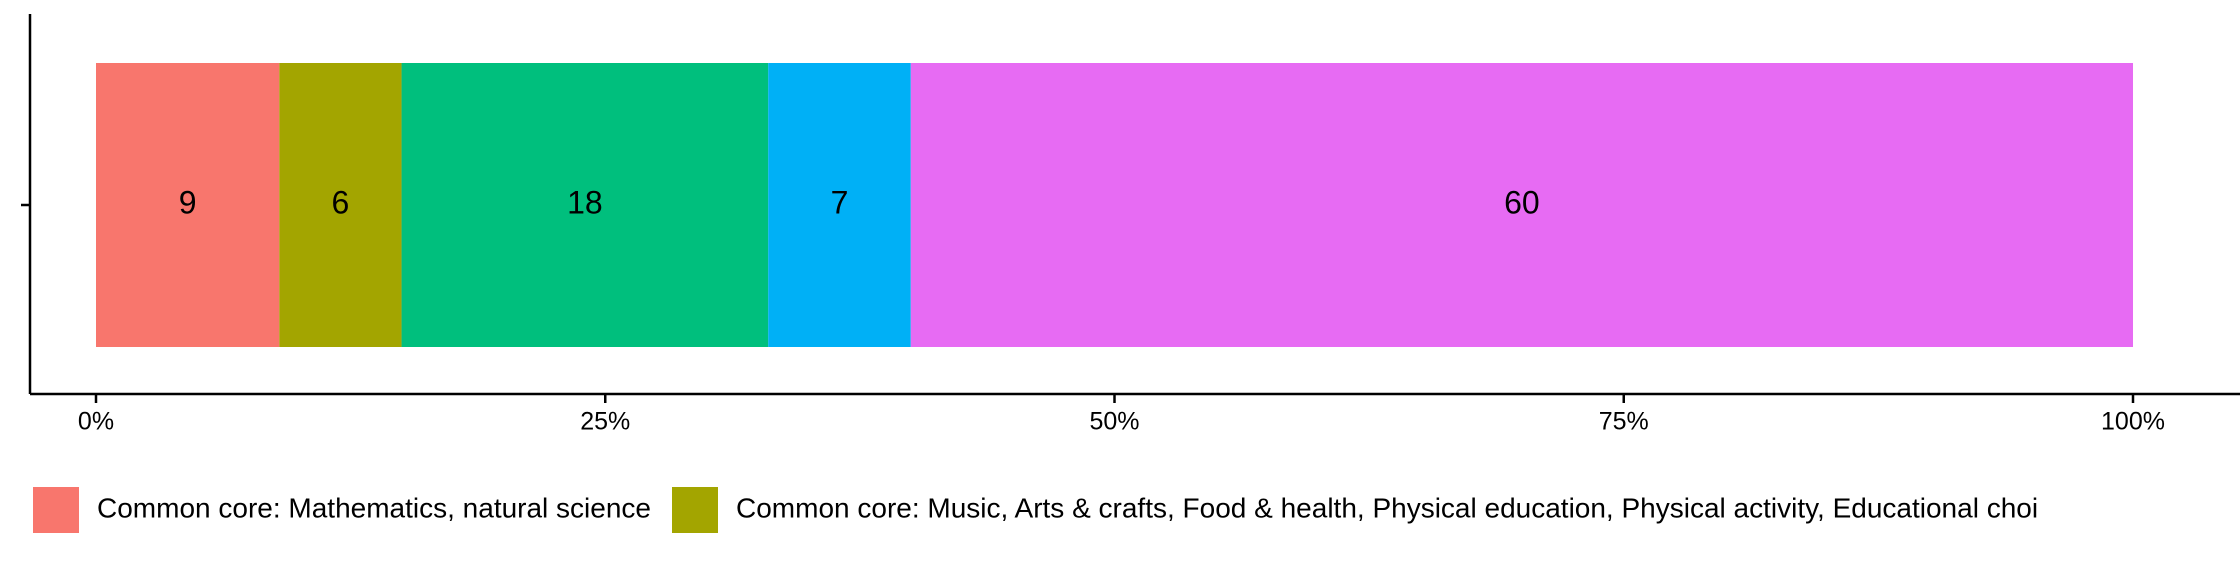 The width and height of the screenshot is (2240, 566). Describe the element at coordinates (2133, 422) in the screenshot. I see `x-tick-label: 100%` at that location.